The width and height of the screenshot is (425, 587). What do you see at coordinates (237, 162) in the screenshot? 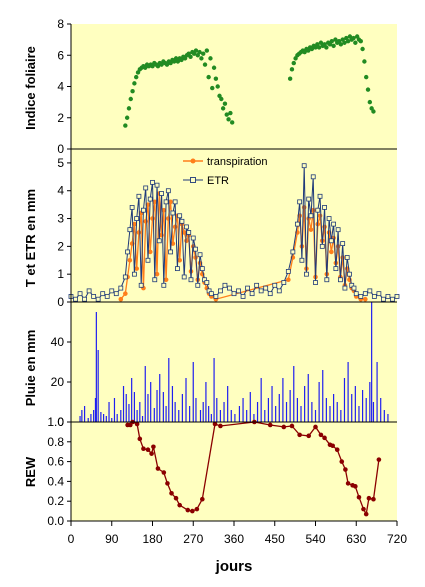
I see `legend-transpiration-label: transpiration` at bounding box center [237, 162].